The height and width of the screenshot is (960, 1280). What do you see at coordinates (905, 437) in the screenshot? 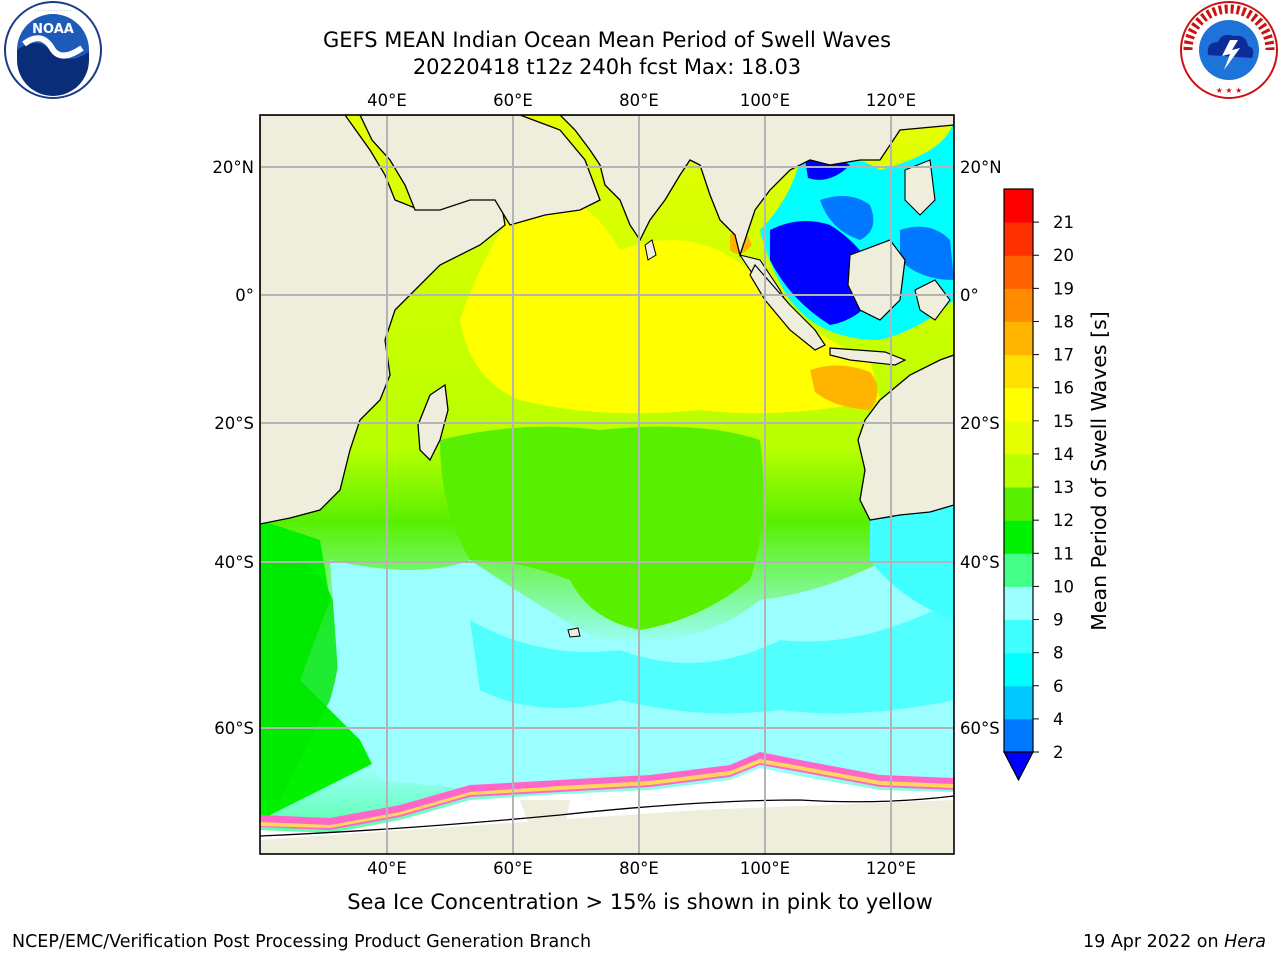
I see `australia` at bounding box center [905, 437].